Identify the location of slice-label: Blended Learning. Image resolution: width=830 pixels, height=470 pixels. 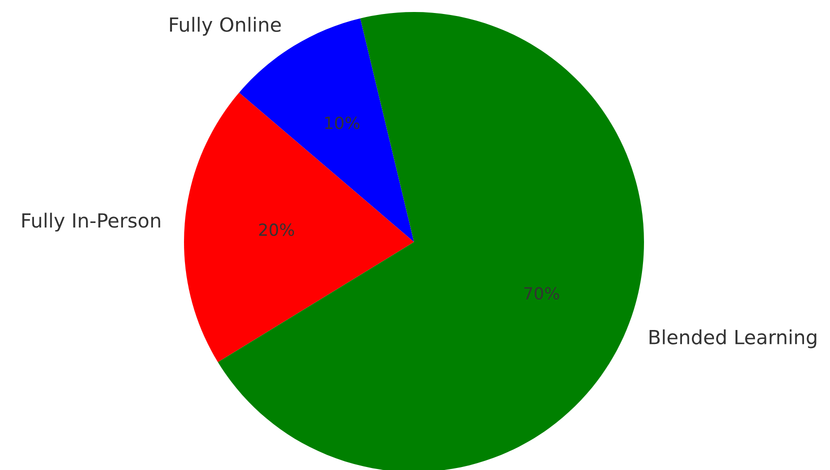
(733, 338).